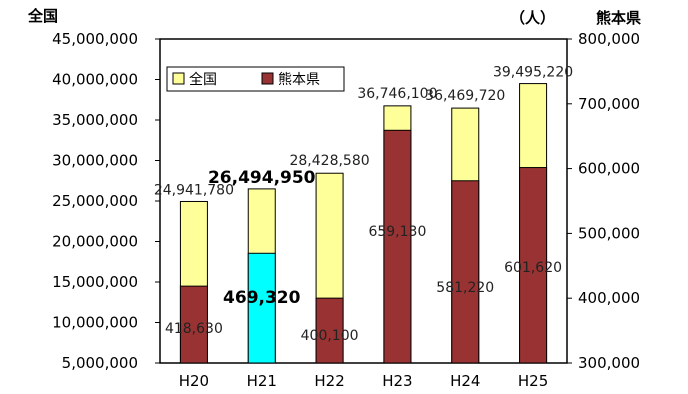  Describe the element at coordinates (299, 80) in the screenshot. I see `legend-label-kumamoto: 熊本県` at that location.